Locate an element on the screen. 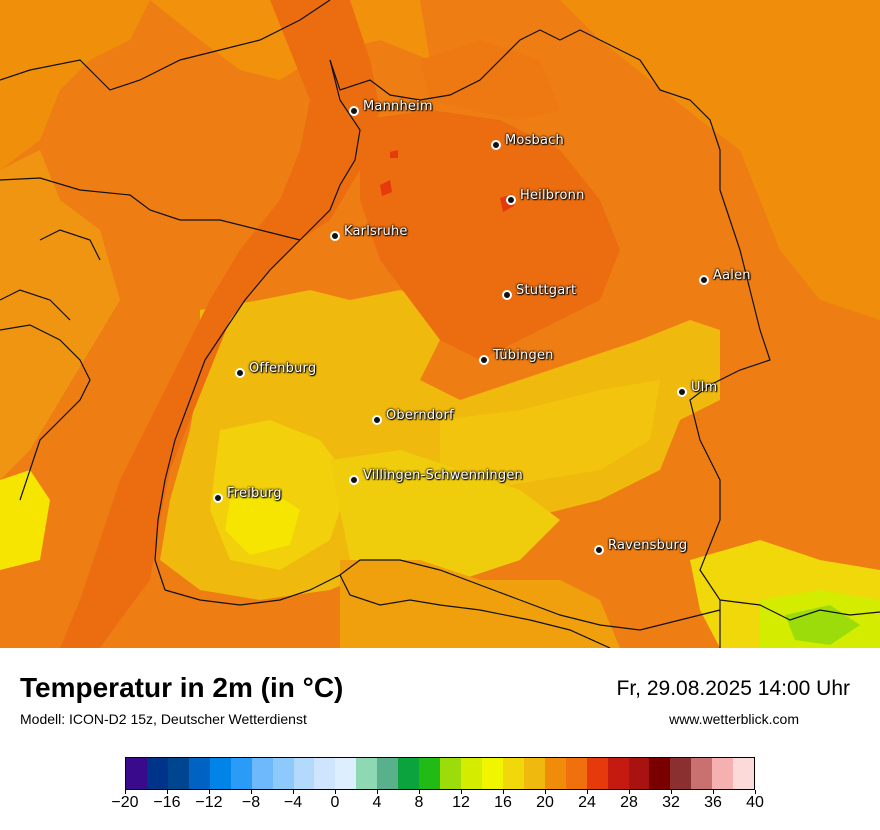 The image size is (880, 830). city-label: Heilbronn is located at coordinates (552, 195).